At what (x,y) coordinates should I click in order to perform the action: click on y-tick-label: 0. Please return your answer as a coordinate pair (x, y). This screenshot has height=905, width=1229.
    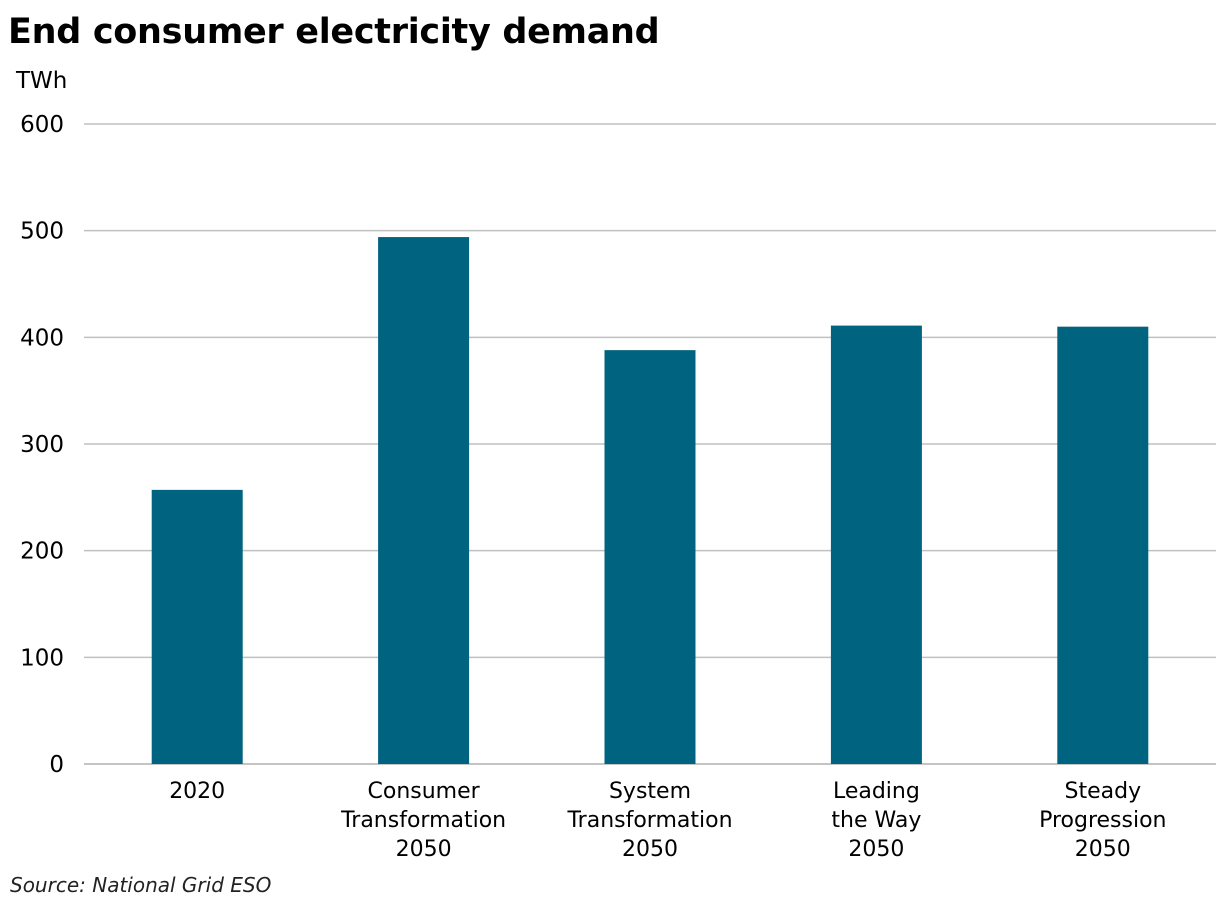
    Looking at the image, I should click on (56, 765).